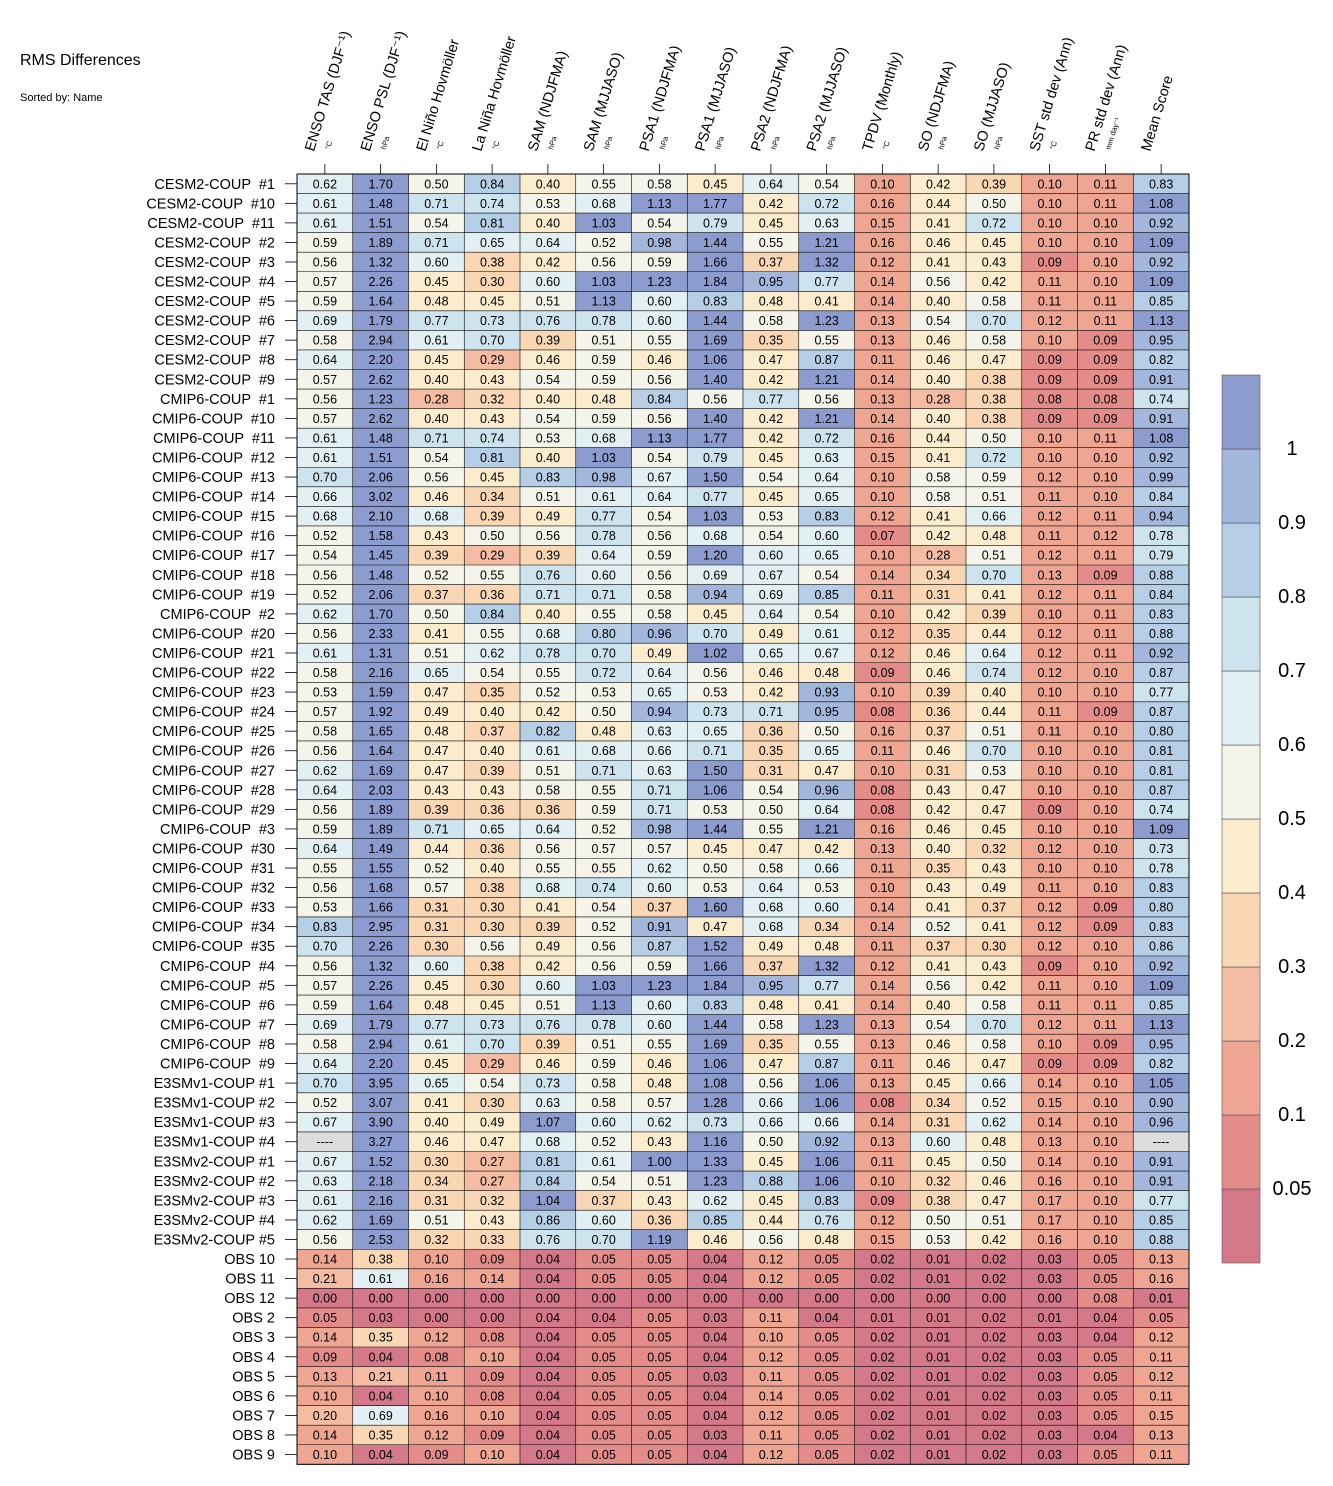 Image resolution: width=1333 pixels, height=1486 pixels. What do you see at coordinates (548, 1299) in the screenshot?
I see `cell-value-label: 0.00` at bounding box center [548, 1299].